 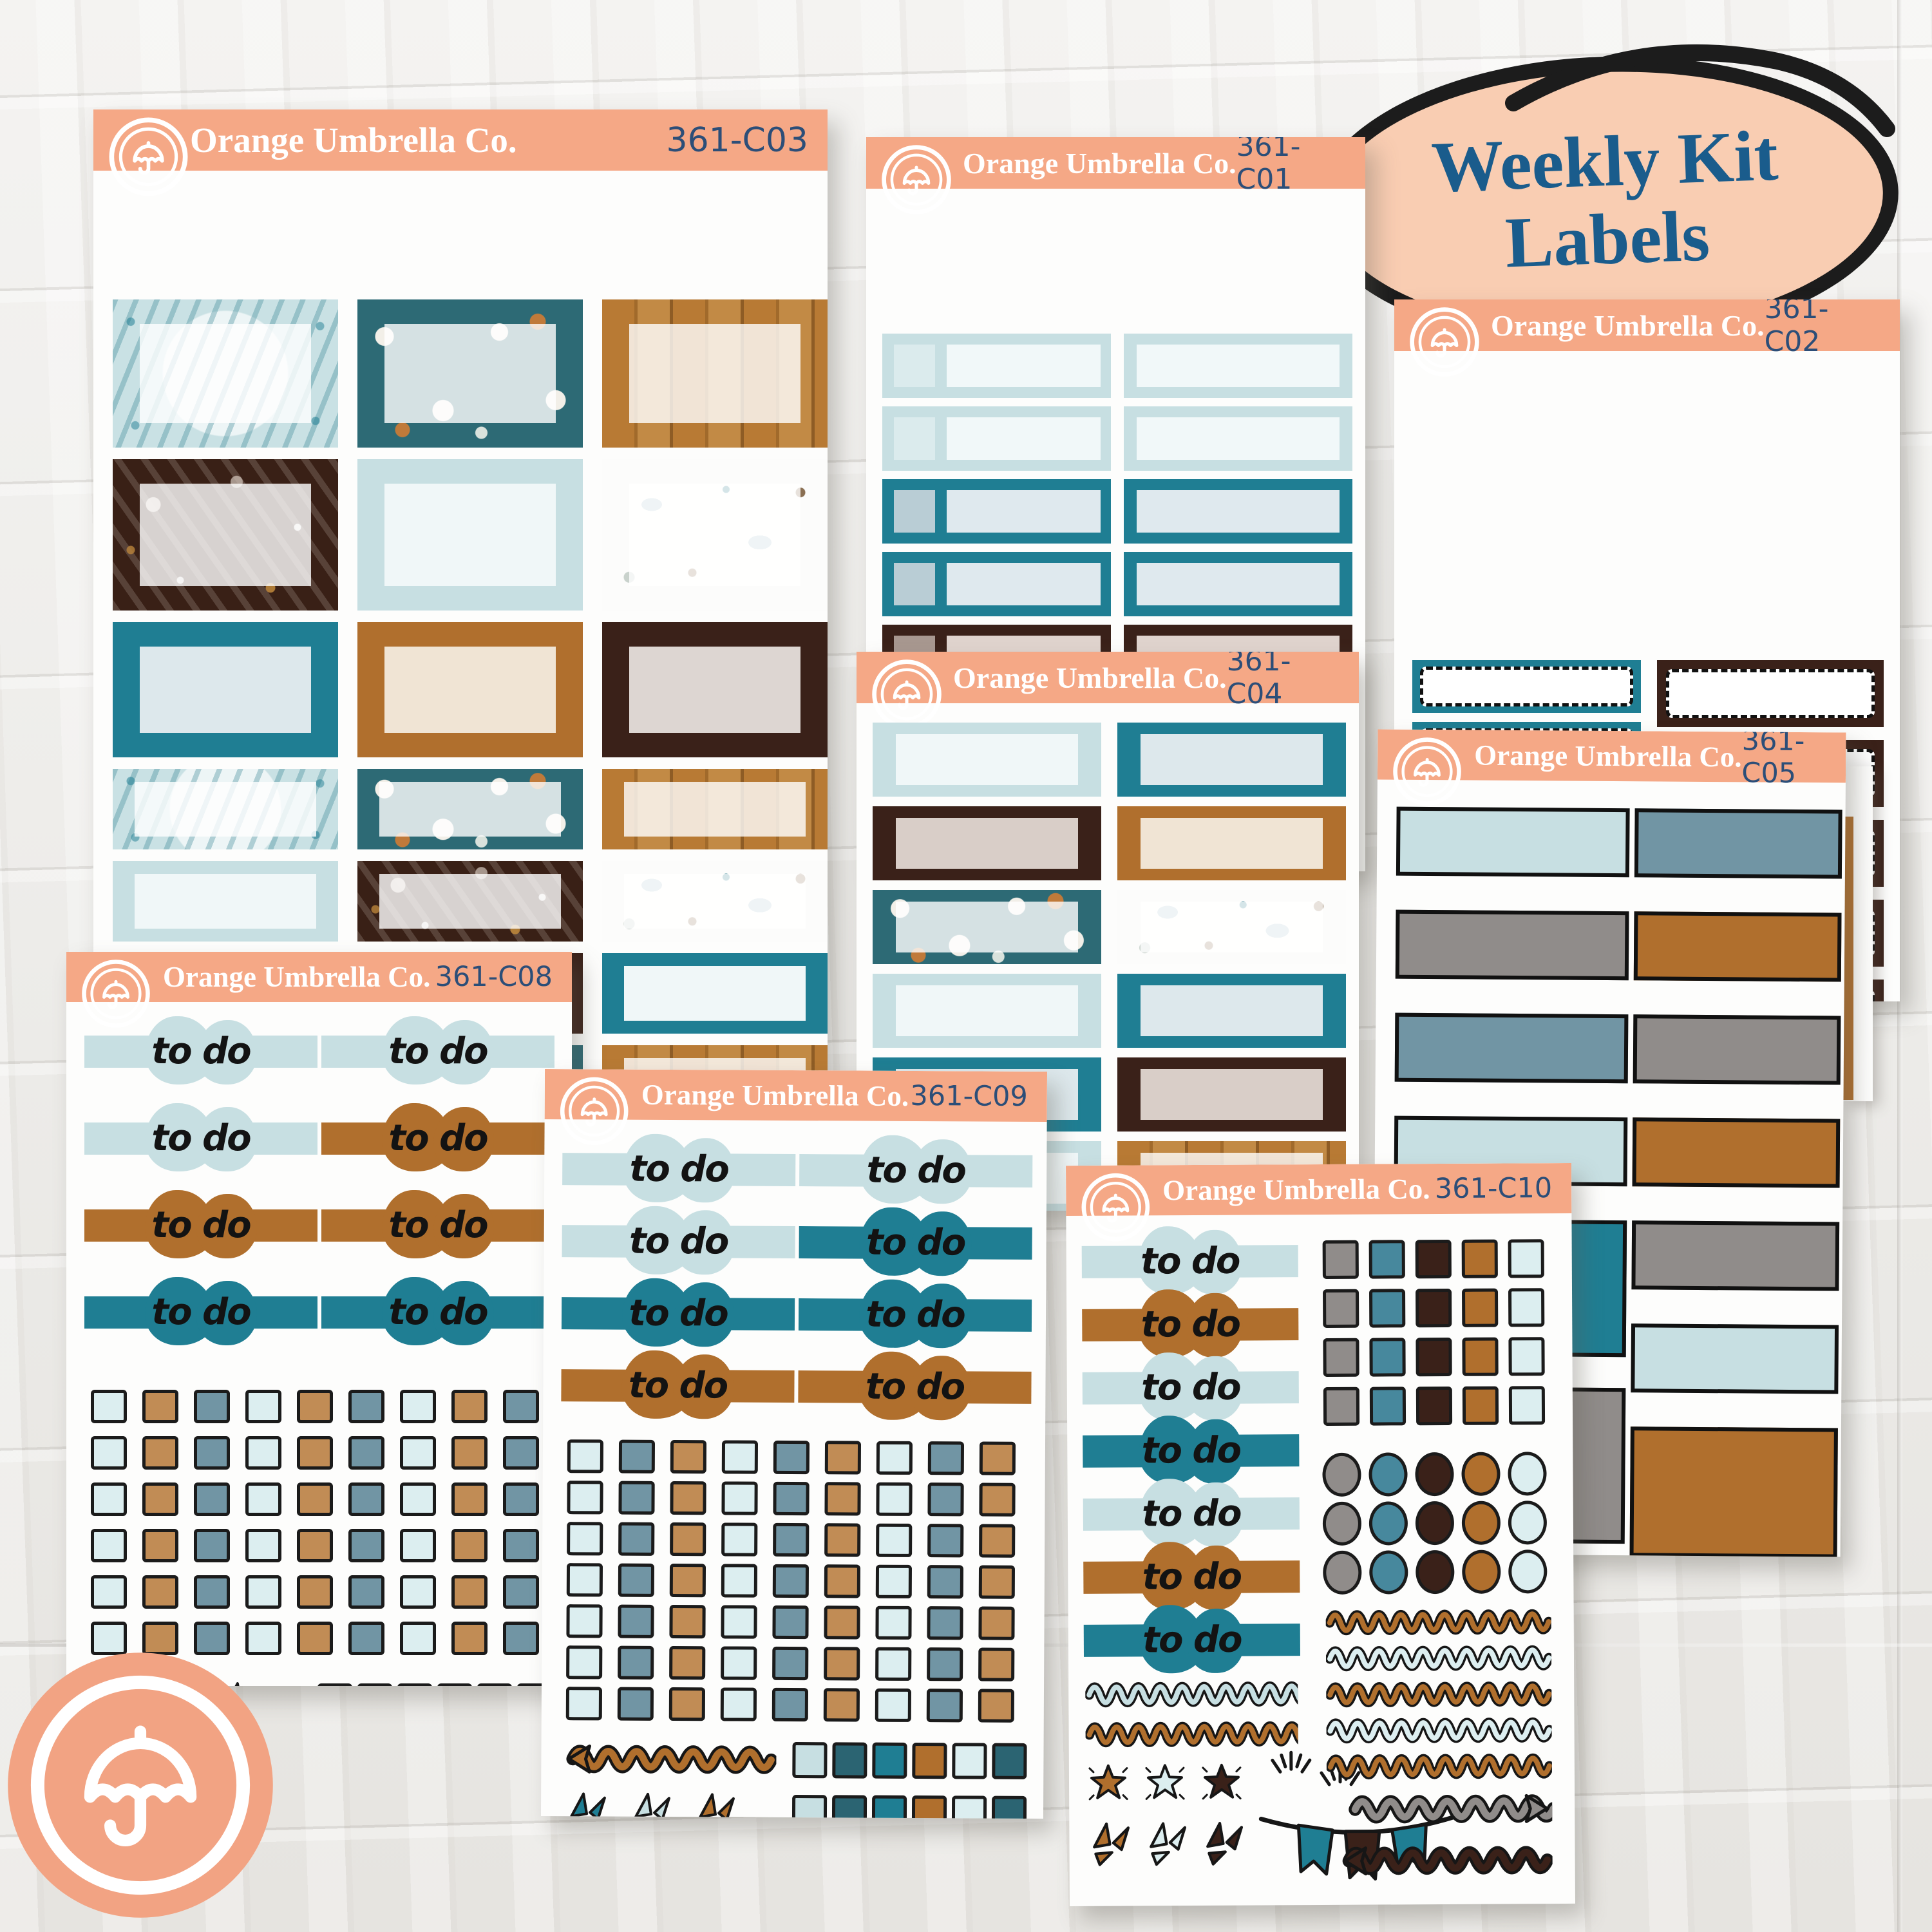 What do you see at coordinates (1848, 958) in the screenshot?
I see `sheet-edge-sliver-caramel` at bounding box center [1848, 958].